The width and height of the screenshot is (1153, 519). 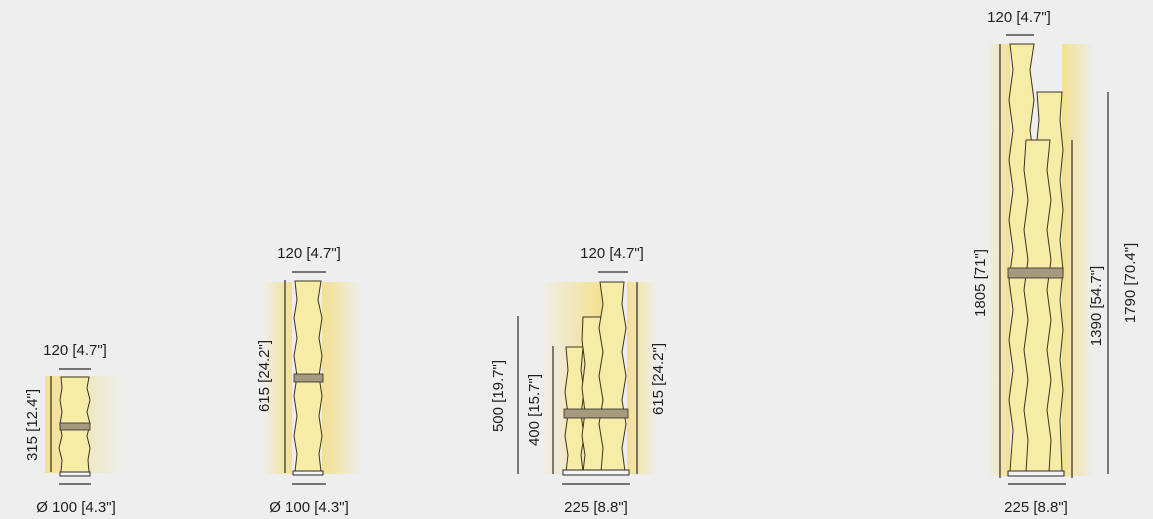 What do you see at coordinates (1130, 283) in the screenshot?
I see `outer-height-label: 1790 [70.4"]` at bounding box center [1130, 283].